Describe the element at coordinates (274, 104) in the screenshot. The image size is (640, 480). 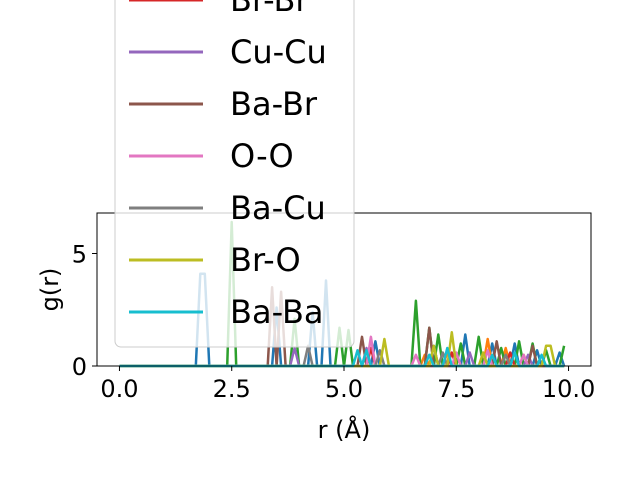
I see `legend-label-ba-br: Ba-Br` at that location.